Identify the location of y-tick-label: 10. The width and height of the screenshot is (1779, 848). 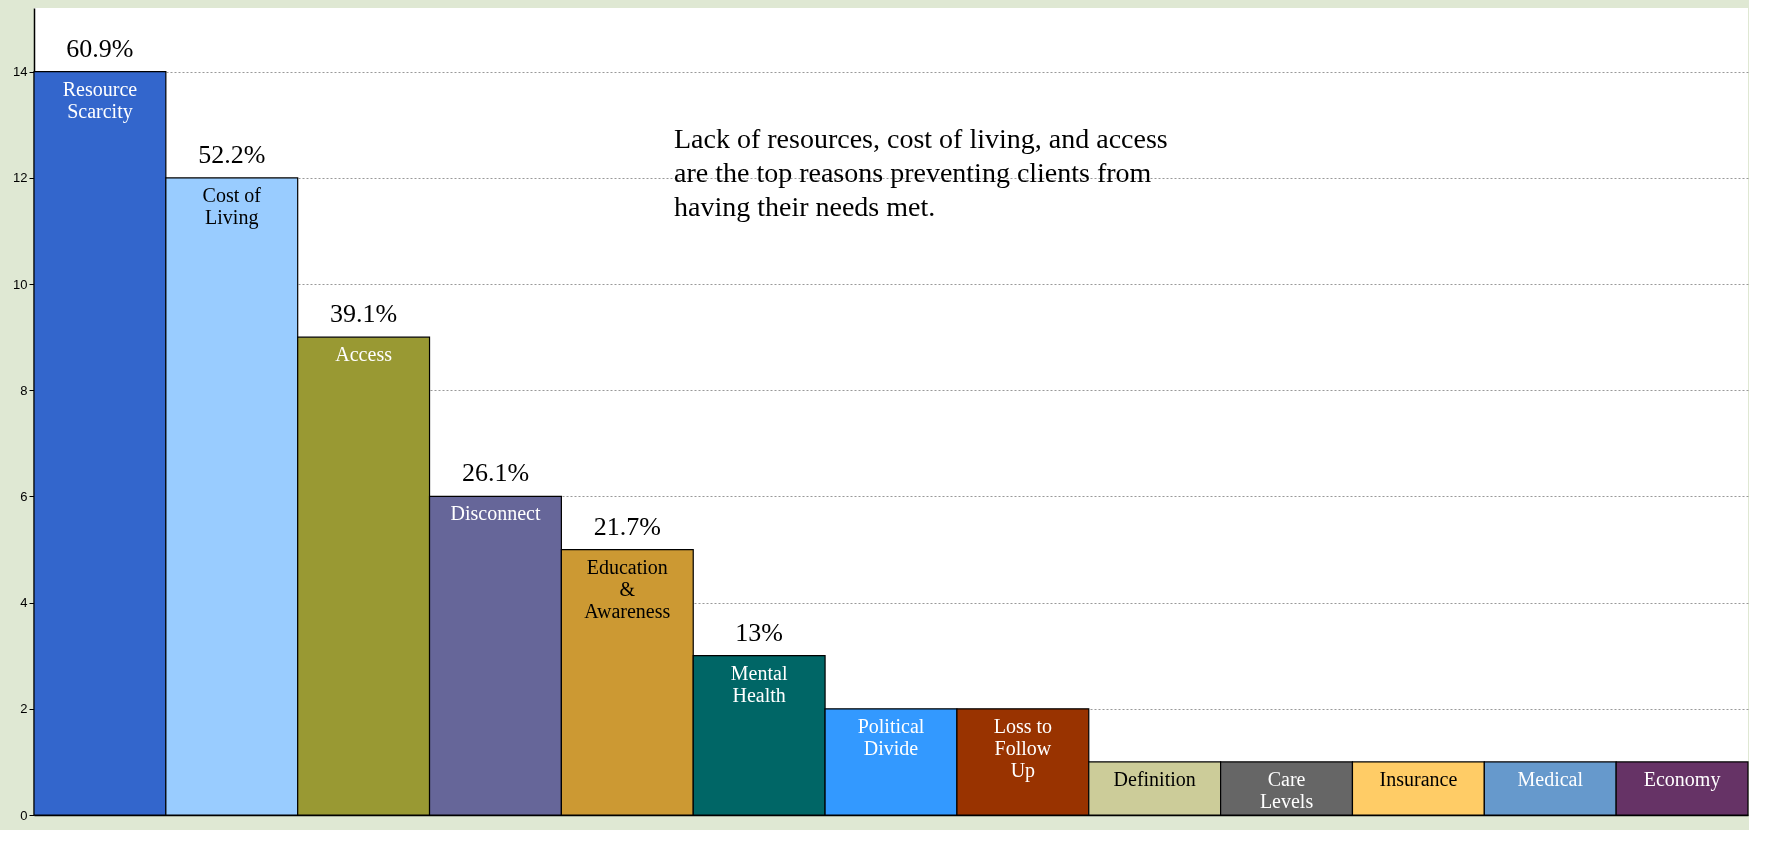
(20, 284).